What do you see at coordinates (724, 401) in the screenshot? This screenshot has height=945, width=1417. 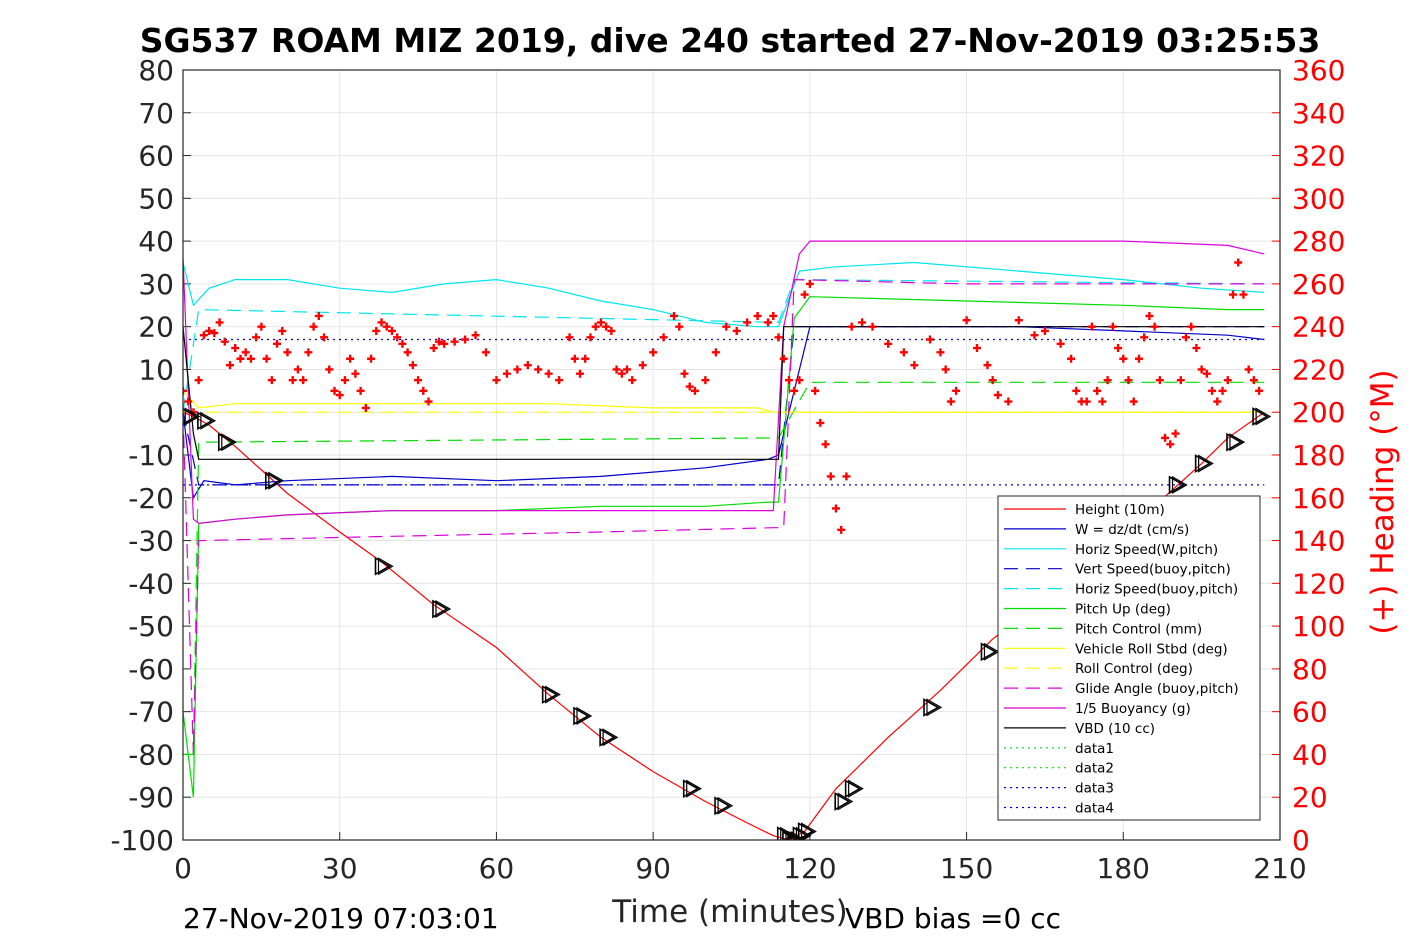 I see `series-line-vehicle-roll-stbd-deg` at bounding box center [724, 401].